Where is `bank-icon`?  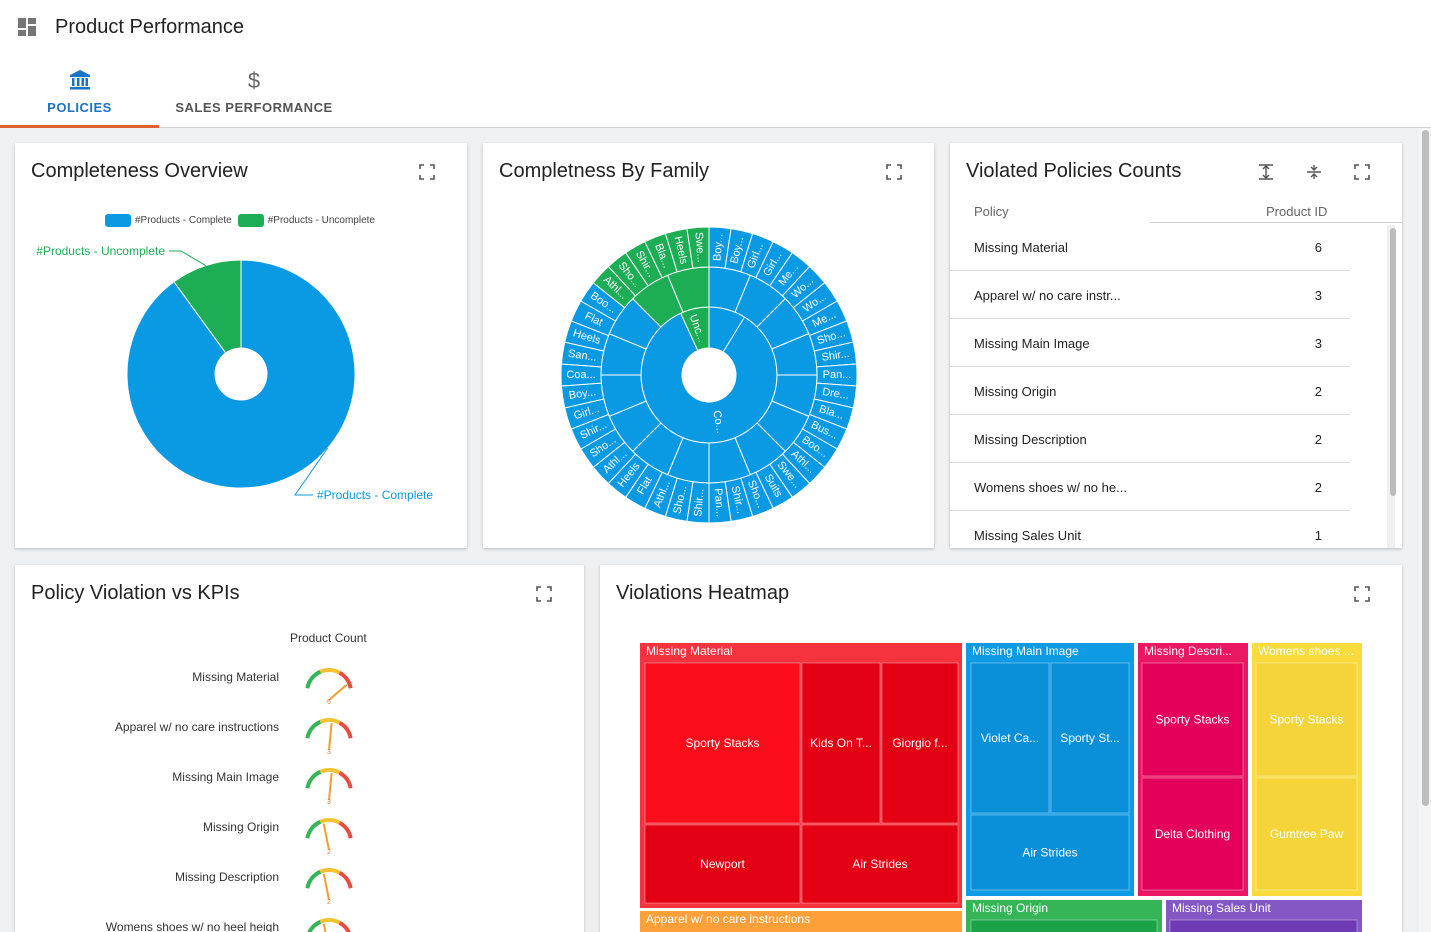
bank-icon is located at coordinates (79, 80).